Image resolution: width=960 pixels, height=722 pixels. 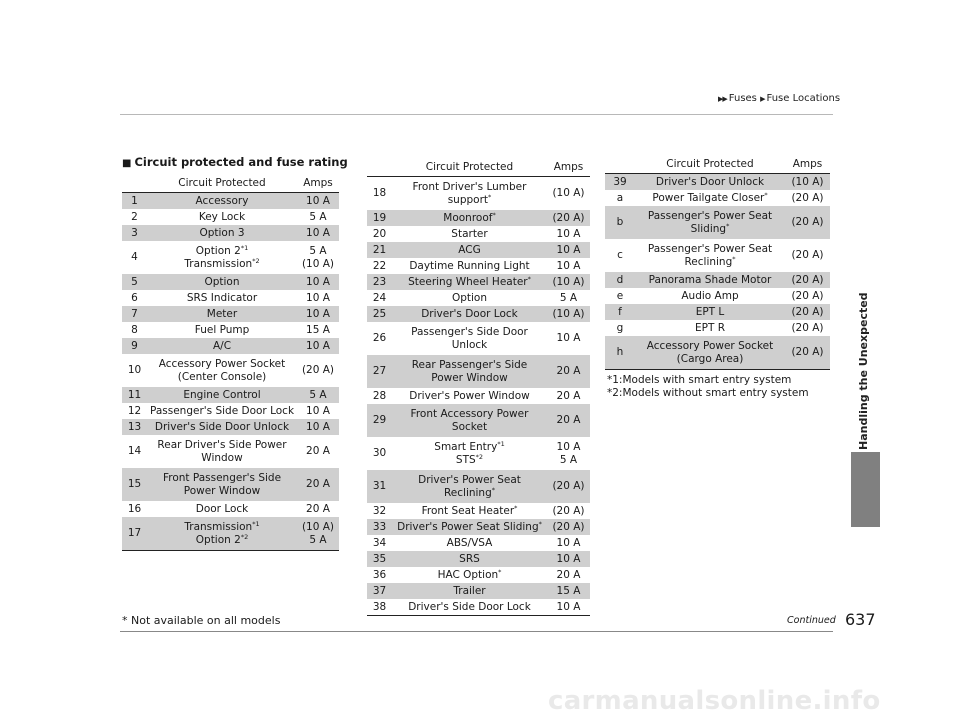 I want to click on circuit-name: EPT R, so click(x=709, y=327).